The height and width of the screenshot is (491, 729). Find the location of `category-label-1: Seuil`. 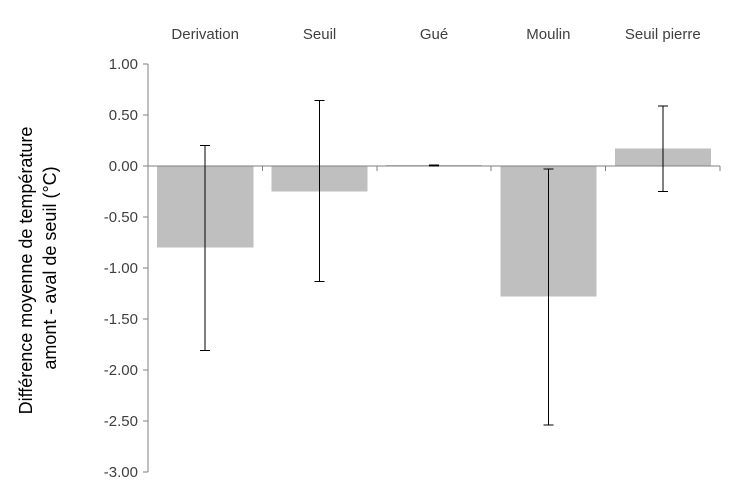

category-label-1: Seuil is located at coordinates (319, 34).